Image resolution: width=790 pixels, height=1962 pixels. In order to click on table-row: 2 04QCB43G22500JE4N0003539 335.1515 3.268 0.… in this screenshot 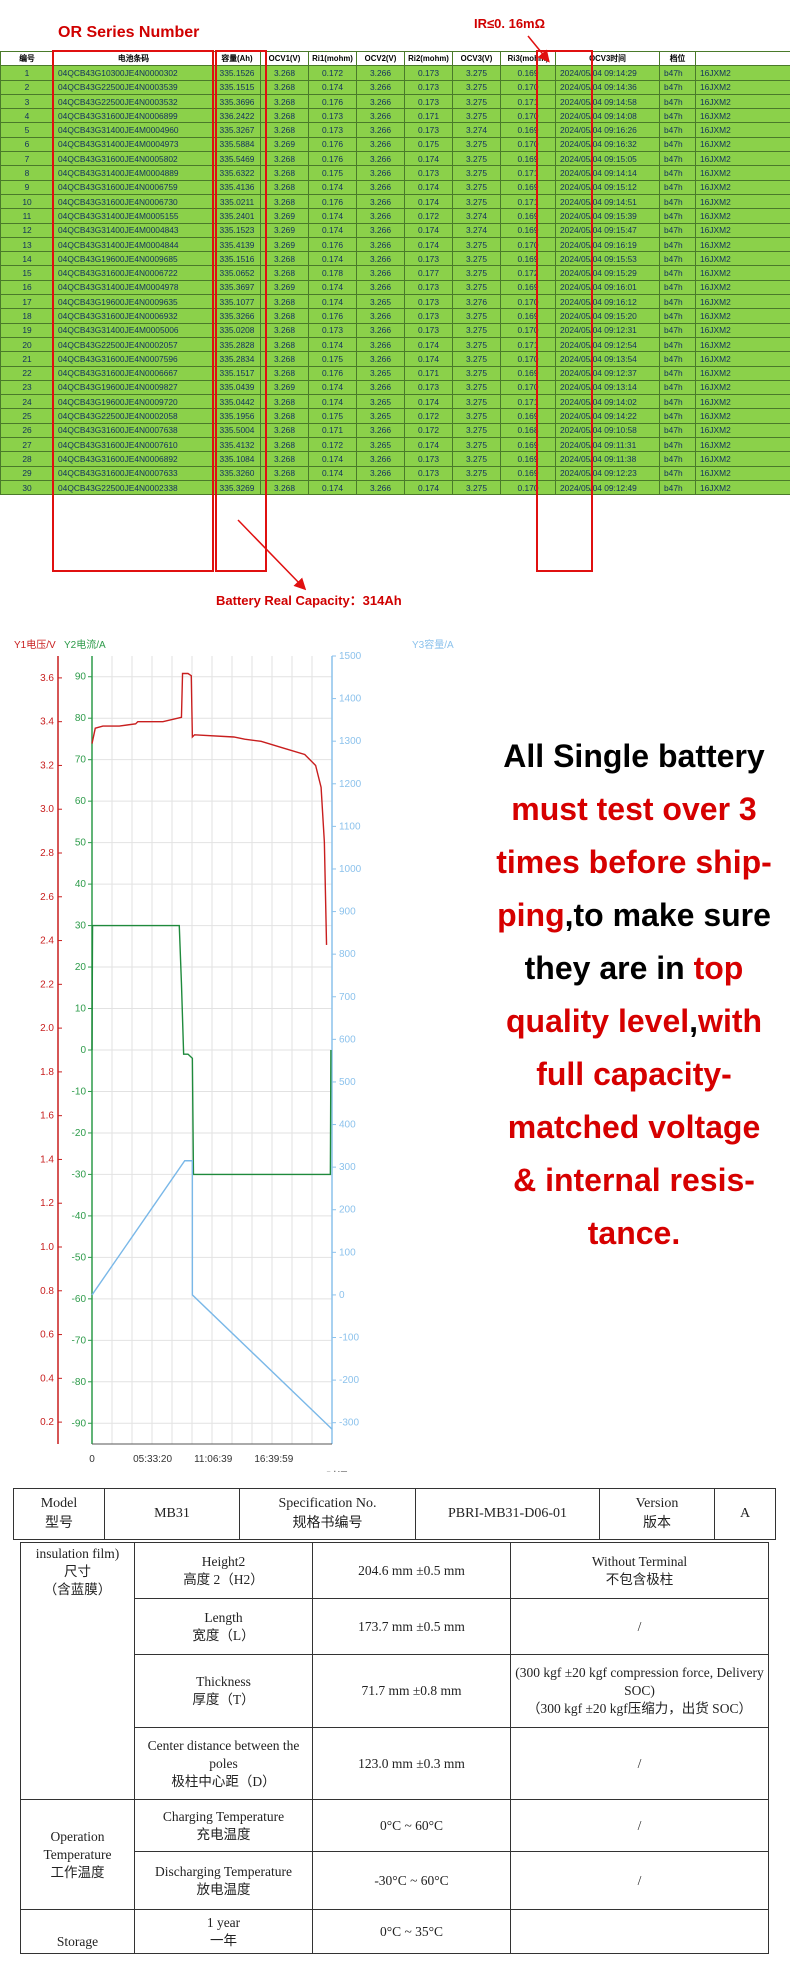, I will do `click(395, 87)`.